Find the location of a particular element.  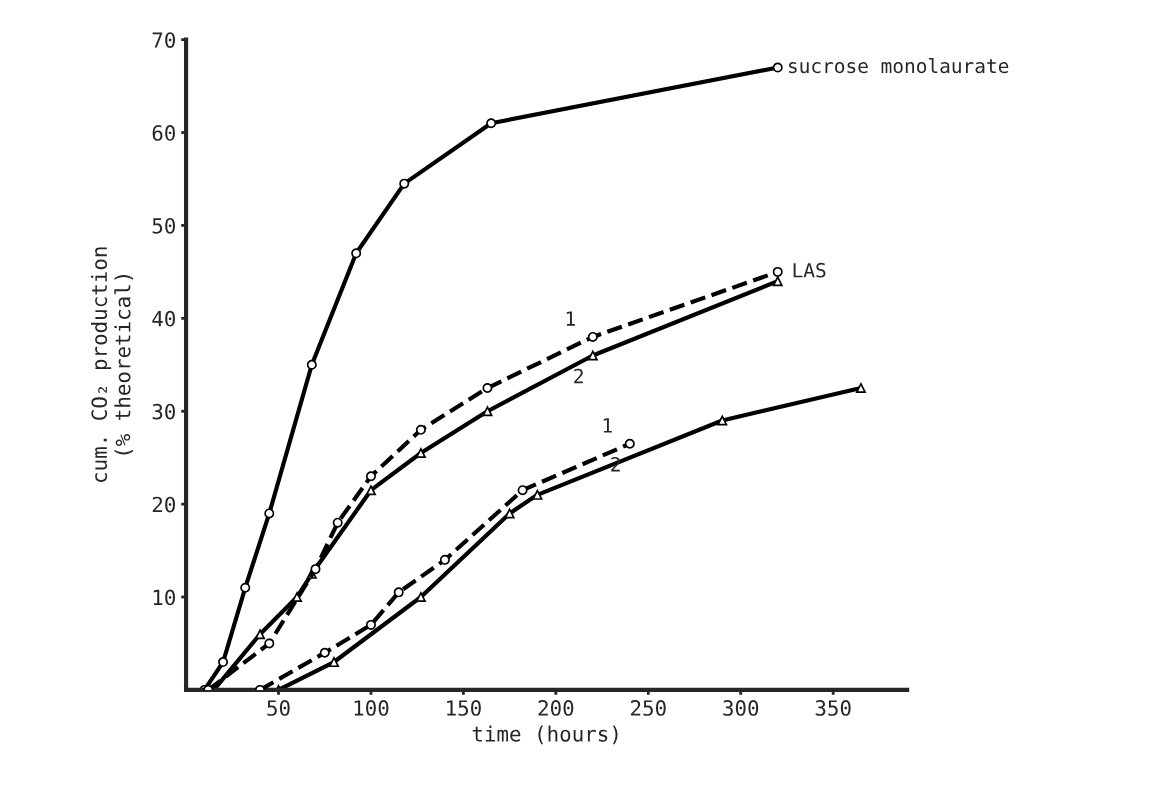

x-tick-label: 300 is located at coordinates (741, 708).